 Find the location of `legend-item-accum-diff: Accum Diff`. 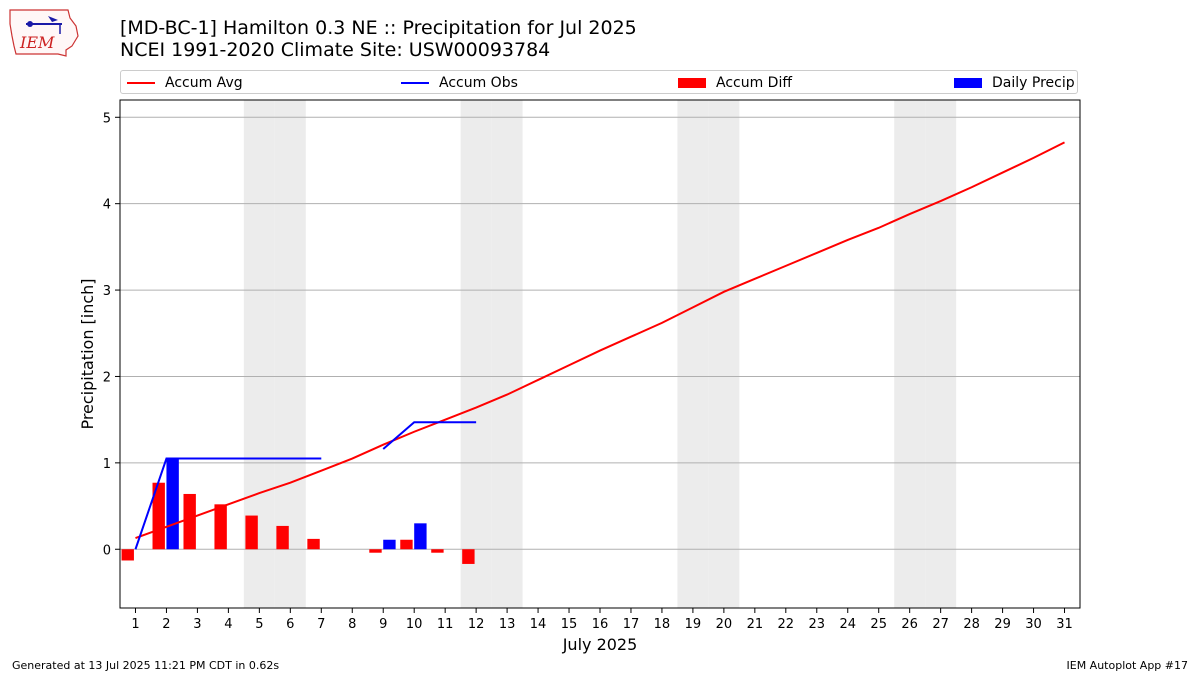

legend-item-accum-diff: Accum Diff is located at coordinates (735, 83).